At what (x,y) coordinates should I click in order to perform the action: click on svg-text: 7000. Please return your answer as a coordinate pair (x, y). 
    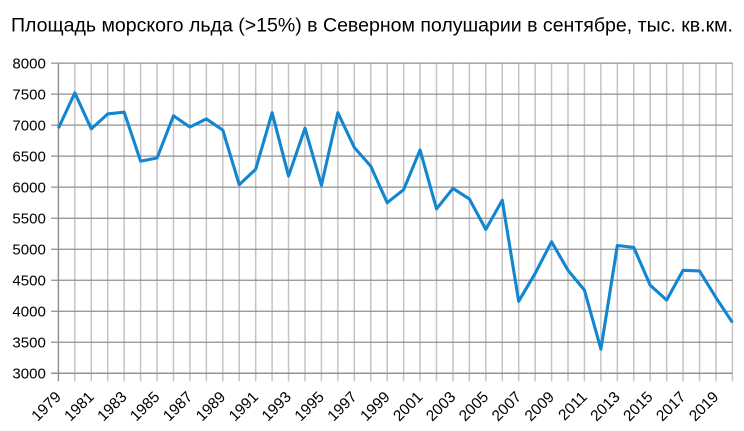
    Looking at the image, I should click on (28, 126).